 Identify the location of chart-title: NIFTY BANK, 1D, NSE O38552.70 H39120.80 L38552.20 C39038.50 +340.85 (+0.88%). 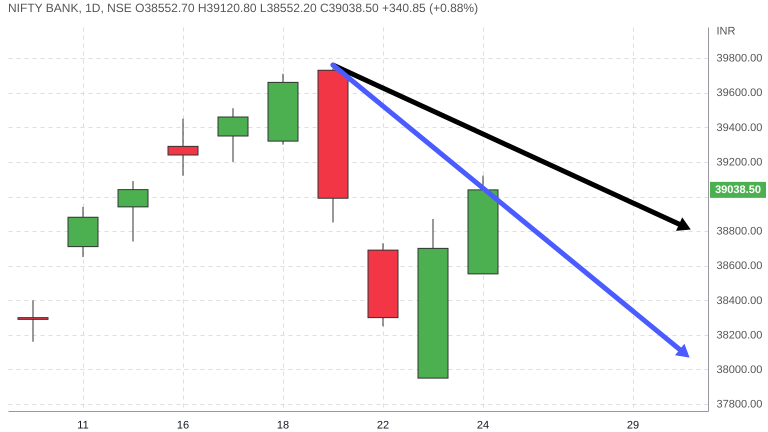
(243, 8).